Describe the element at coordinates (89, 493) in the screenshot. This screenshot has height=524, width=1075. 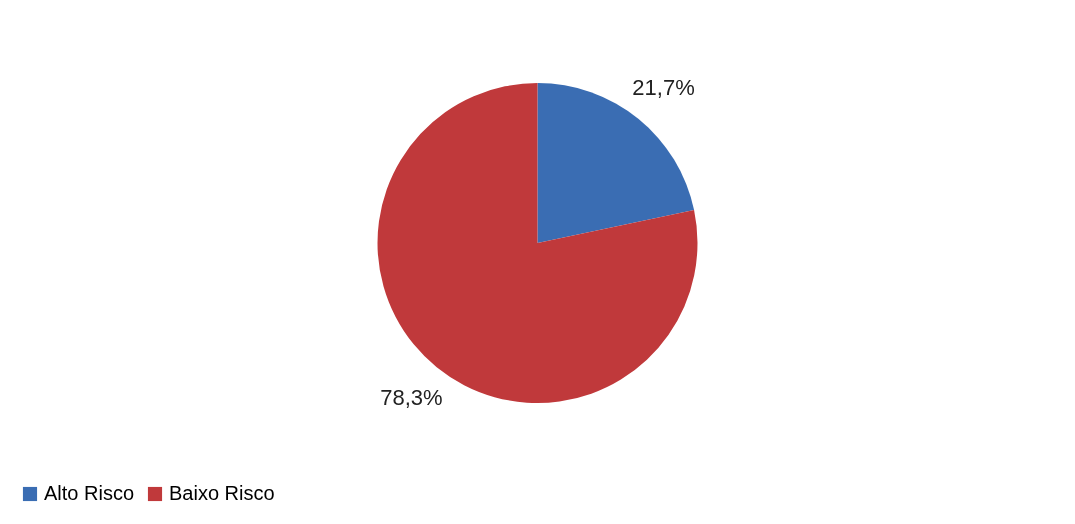
I see `legend-label: Alto Risco` at that location.